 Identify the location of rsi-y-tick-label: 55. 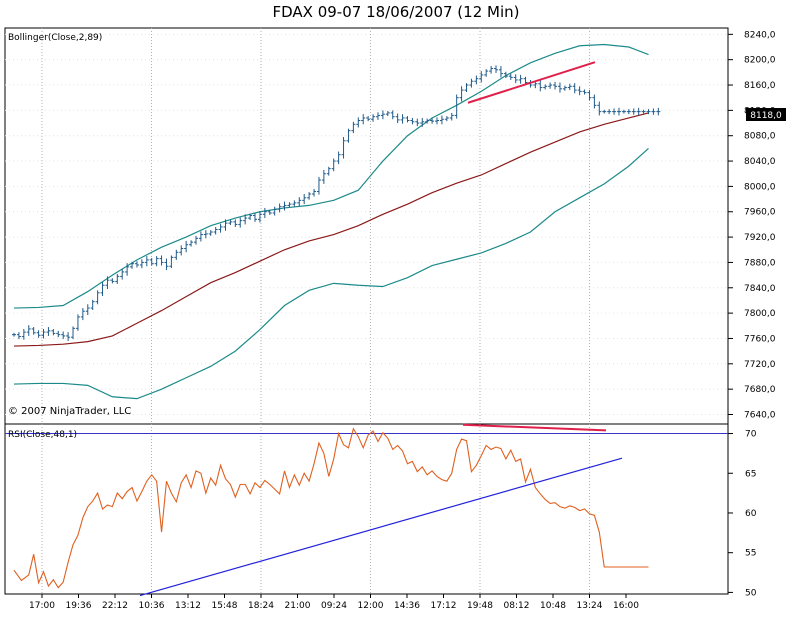
(750, 554).